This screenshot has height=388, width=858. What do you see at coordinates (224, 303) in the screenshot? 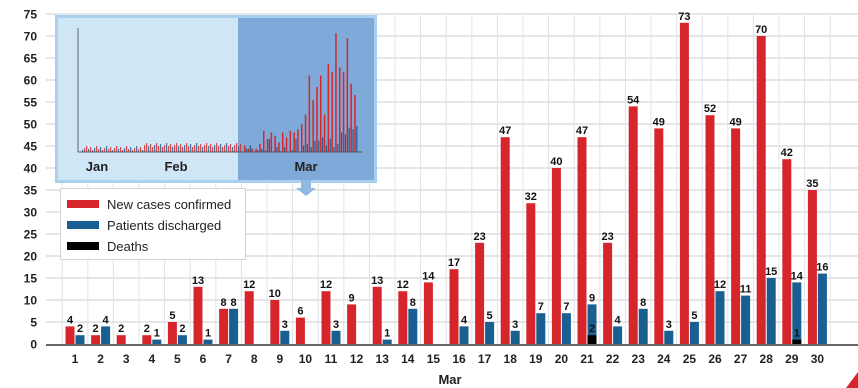
I see `data-label: 8` at bounding box center [224, 303].